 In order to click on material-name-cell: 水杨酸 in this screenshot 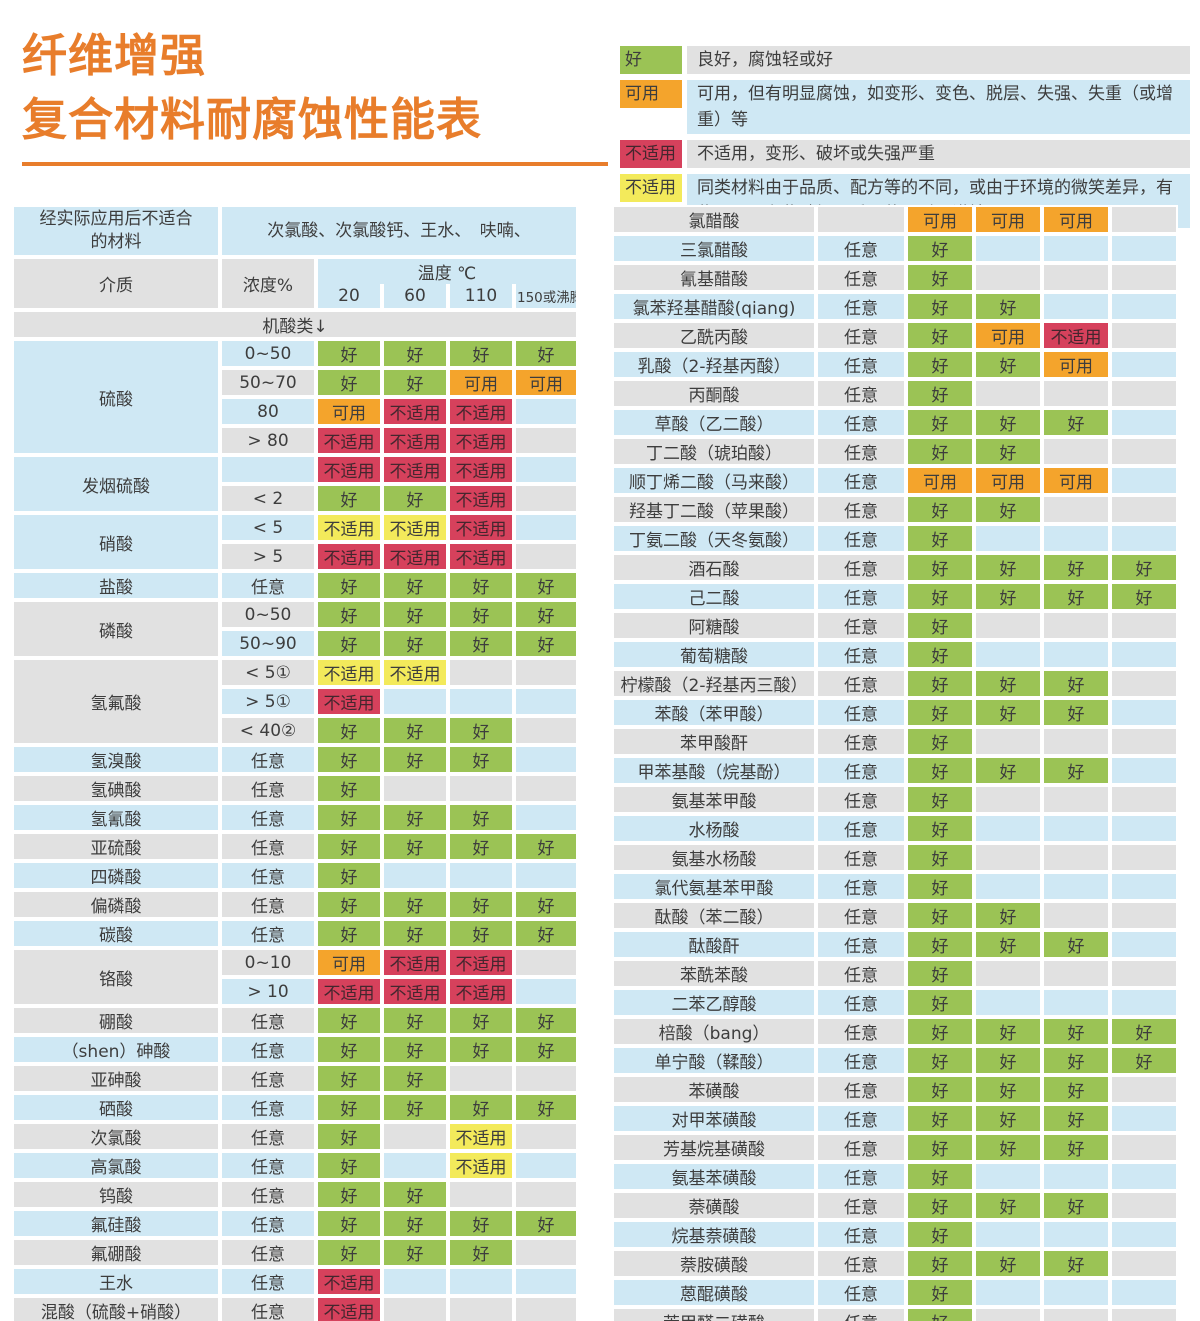, I will do `click(714, 828)`.